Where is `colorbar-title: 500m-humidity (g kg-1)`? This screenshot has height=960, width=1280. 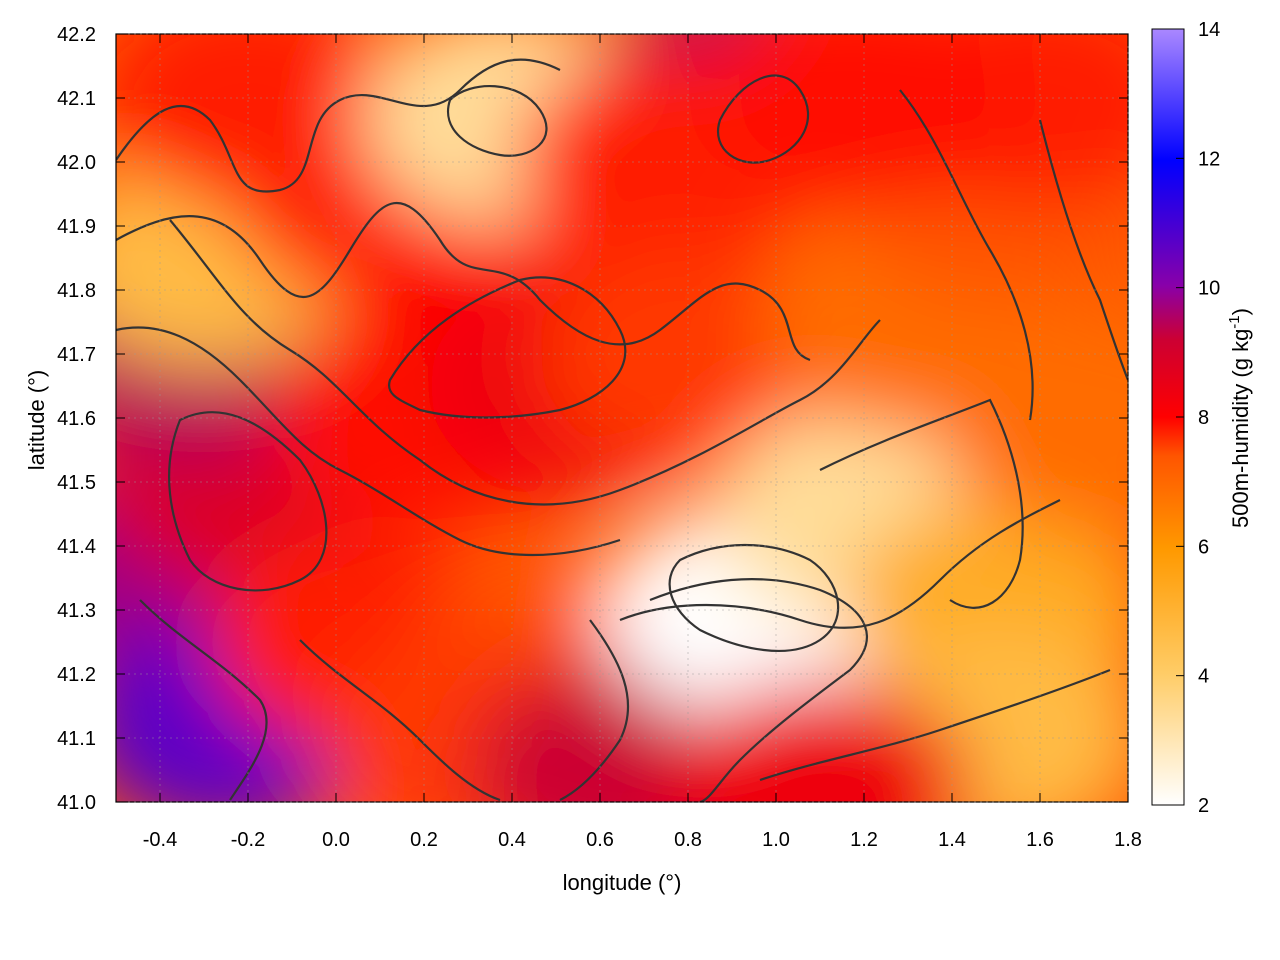
colorbar-title: 500m-humidity (g kg-1) is located at coordinates (1239, 418).